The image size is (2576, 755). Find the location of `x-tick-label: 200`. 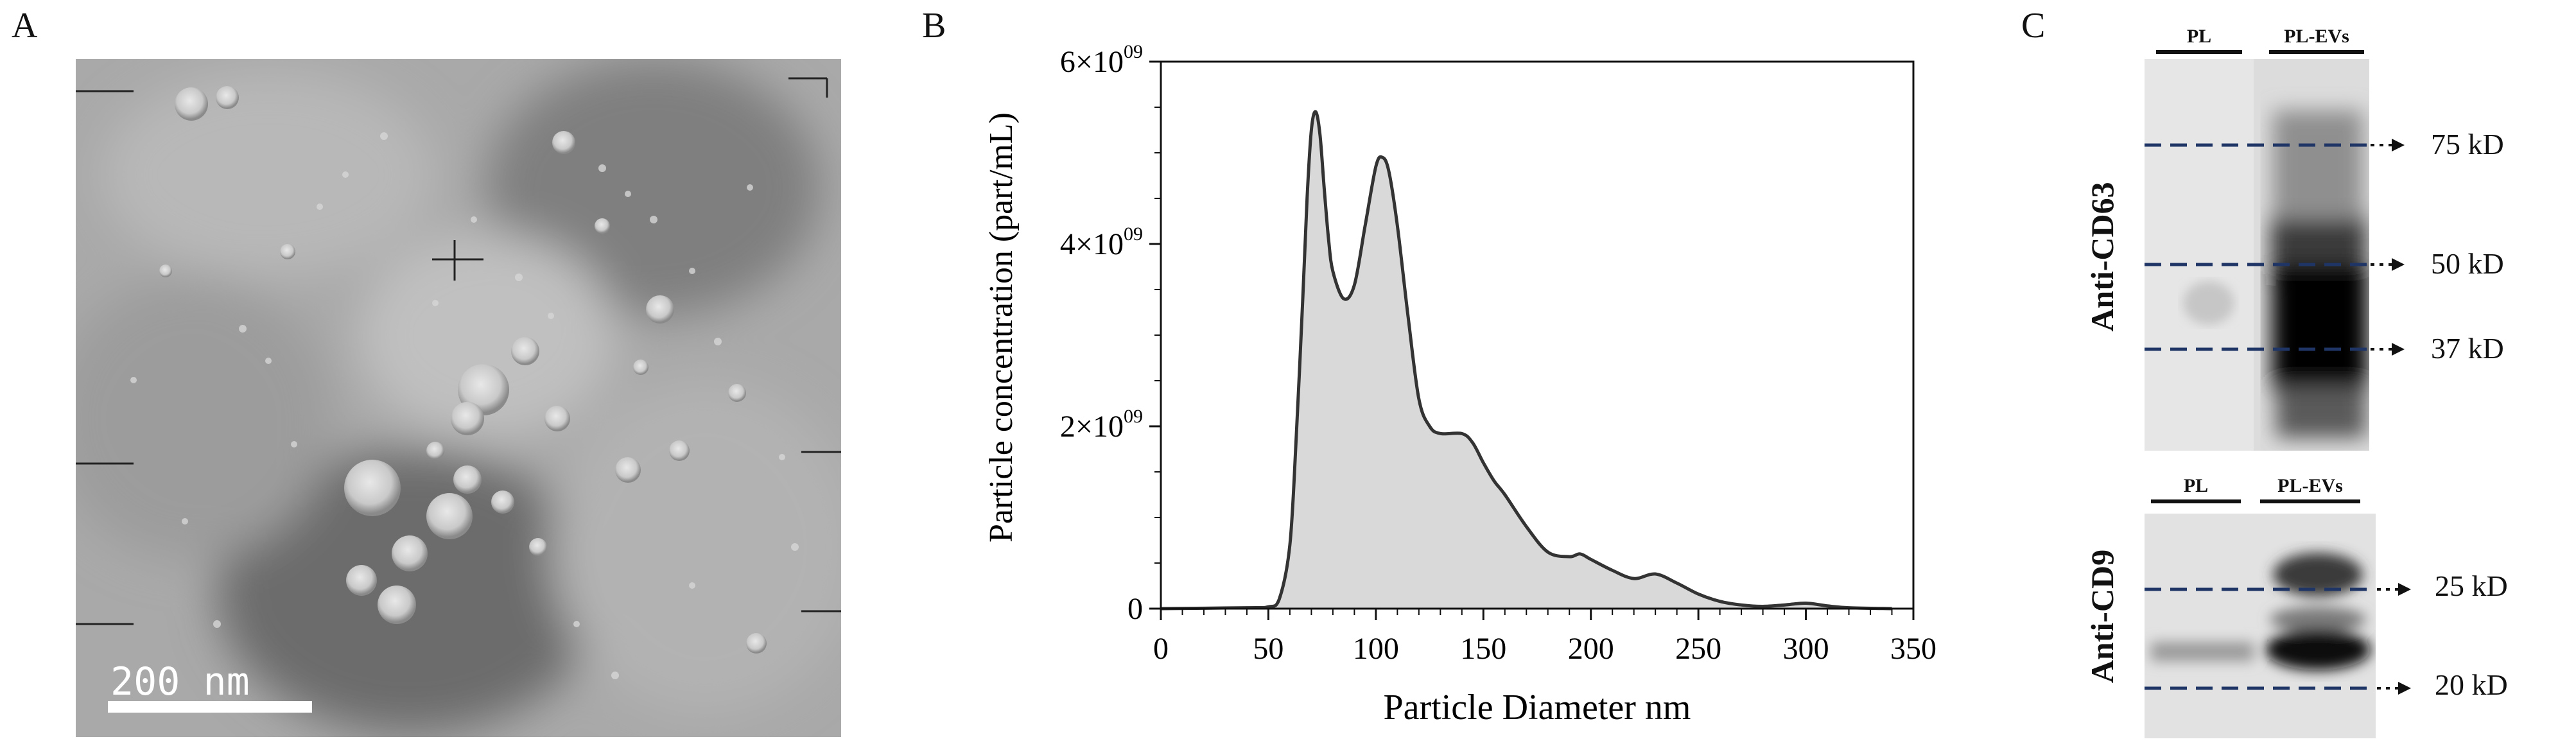

x-tick-label: 200 is located at coordinates (1591, 649).